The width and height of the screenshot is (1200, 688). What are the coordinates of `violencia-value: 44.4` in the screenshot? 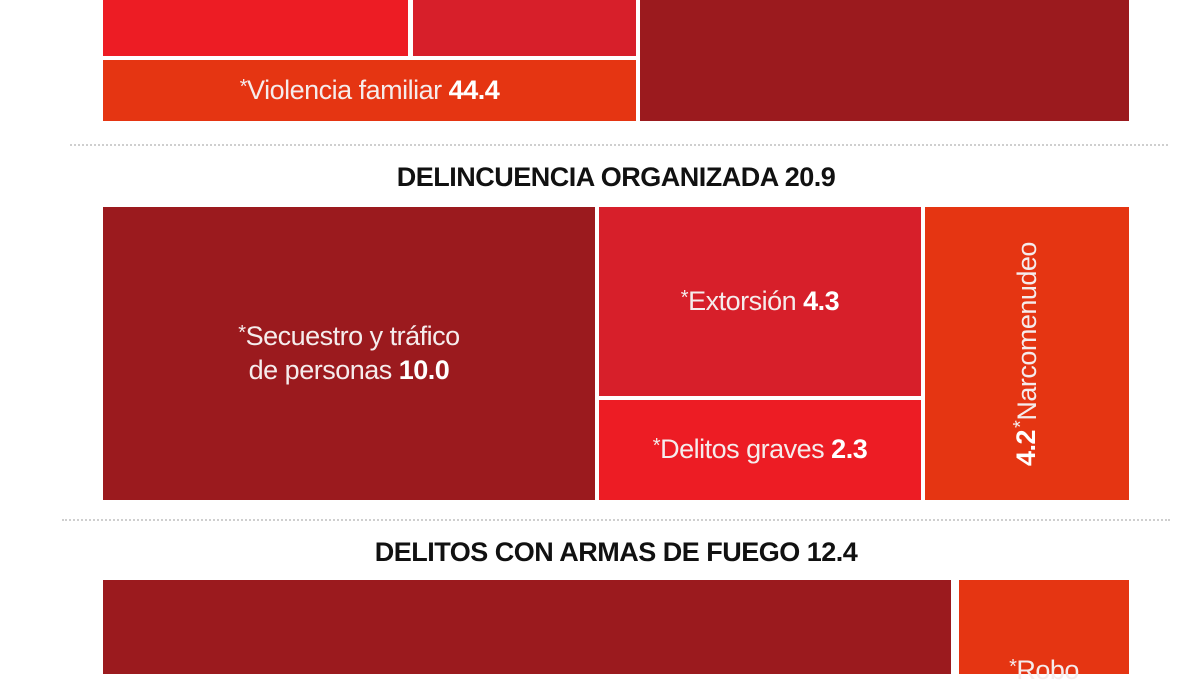 It's located at (474, 89).